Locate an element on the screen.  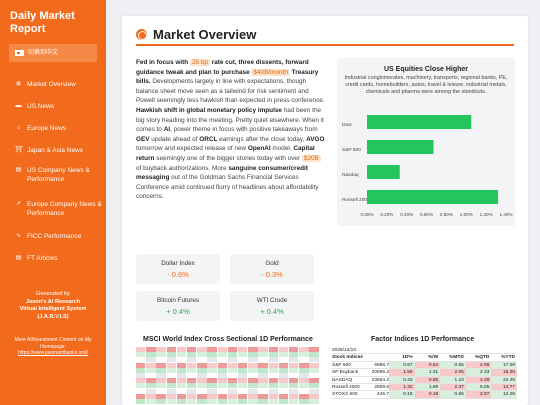
highlight-badge: $40B/month is located at coordinates (270, 72).